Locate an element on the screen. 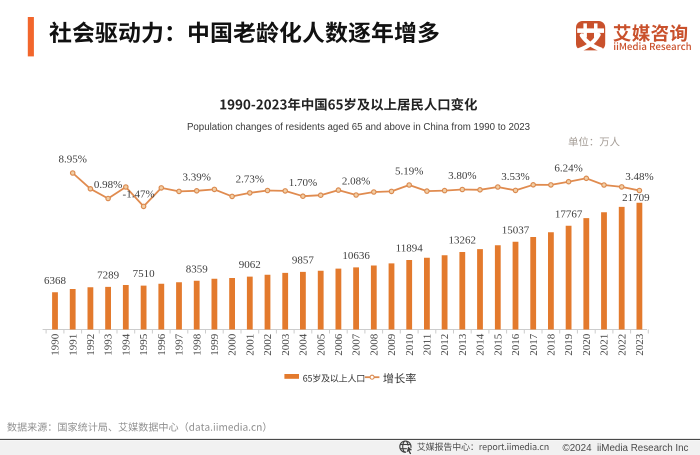  svg-text: 1.70% is located at coordinates (303, 183).